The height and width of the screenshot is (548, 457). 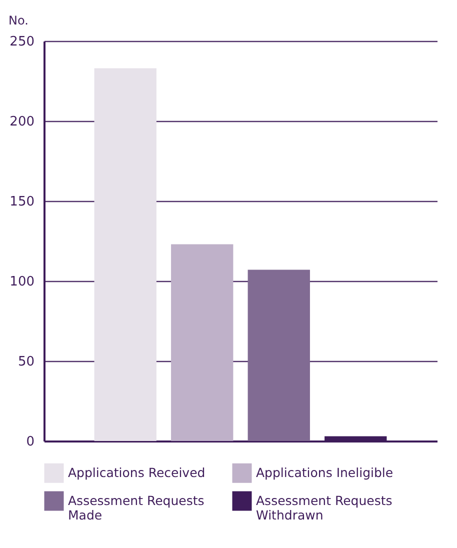 I want to click on y-tick-label: 100, so click(x=22, y=282).